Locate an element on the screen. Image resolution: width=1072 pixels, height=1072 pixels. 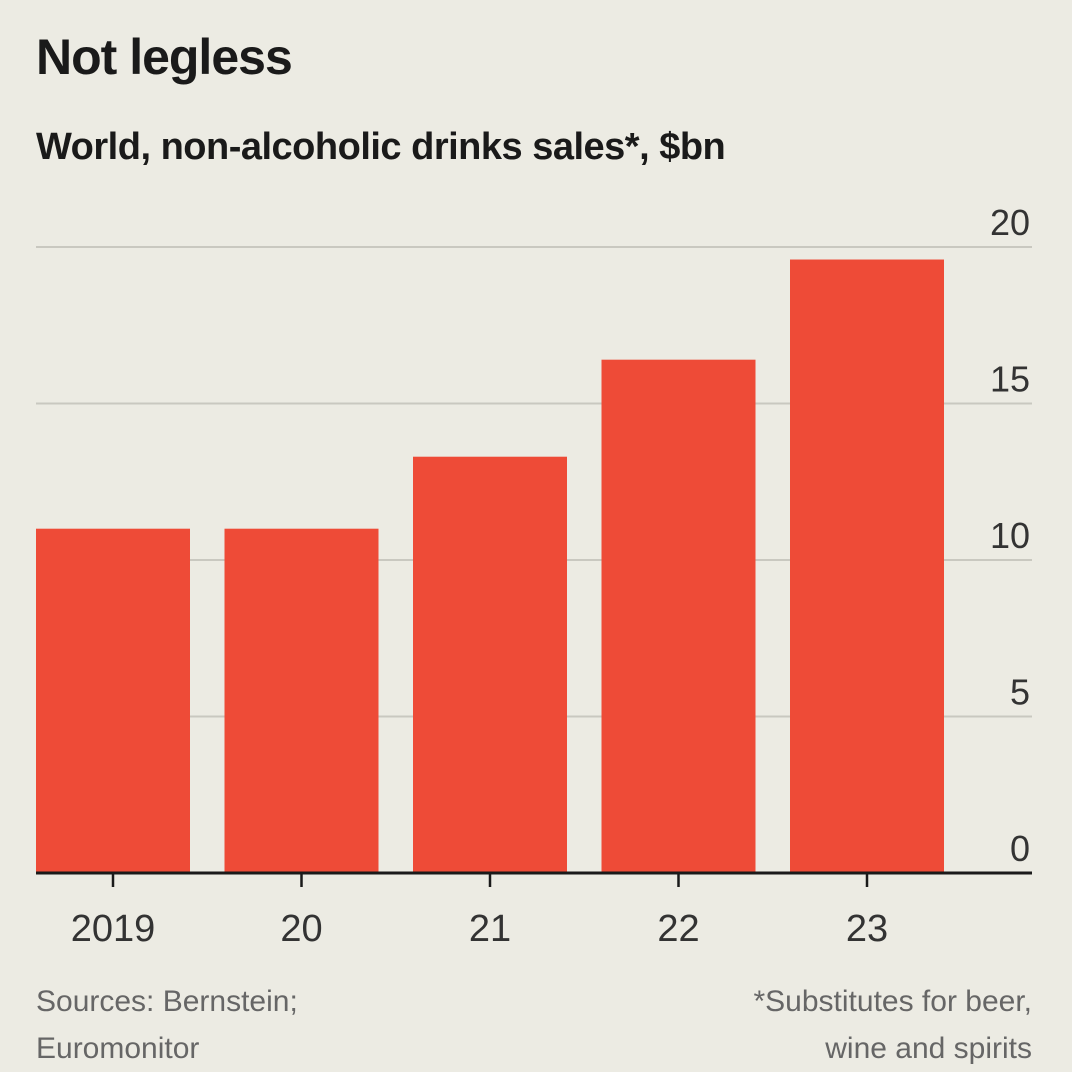
x-tick-label: 22 is located at coordinates (678, 929).